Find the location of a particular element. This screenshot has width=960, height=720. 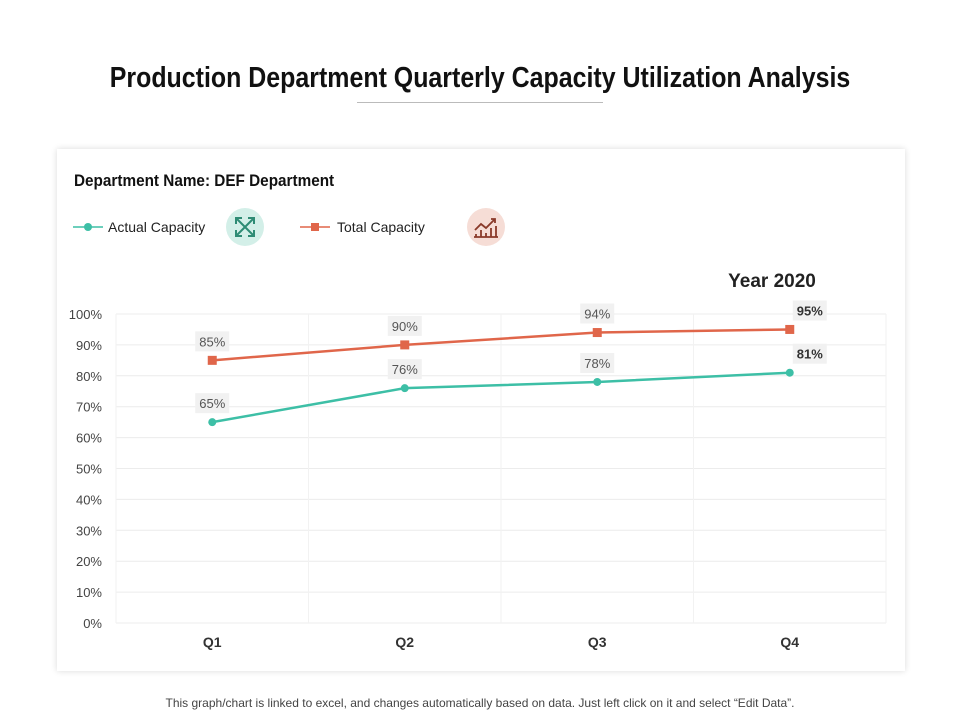

chart-title: Year 2020 is located at coordinates (772, 281).